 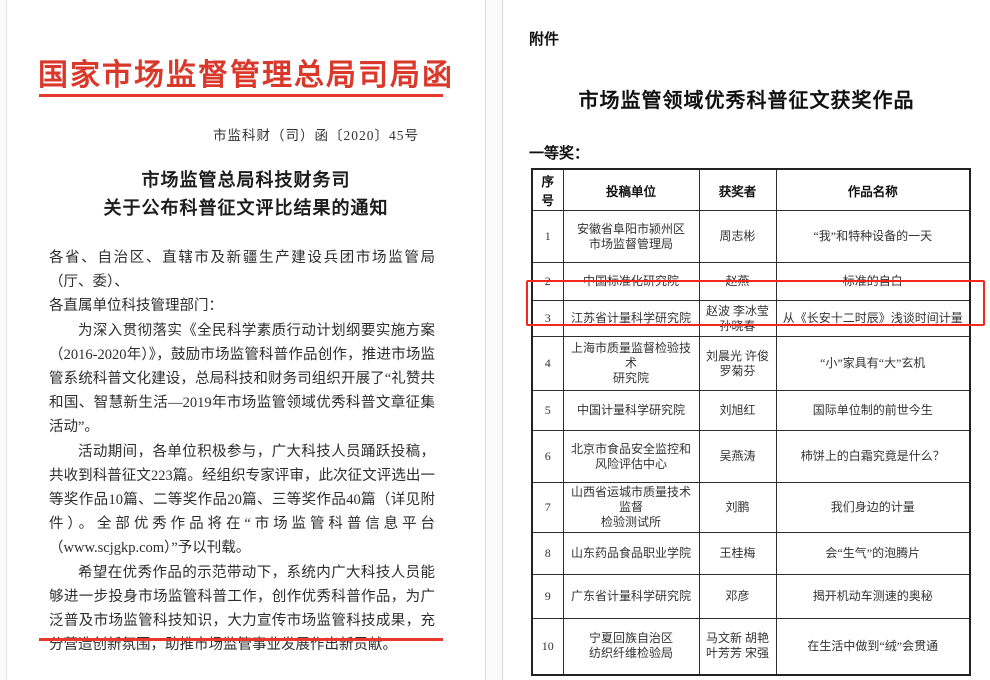 What do you see at coordinates (873, 596) in the screenshot?
I see `cell-title: 揭开机动车测速的奥秘` at bounding box center [873, 596].